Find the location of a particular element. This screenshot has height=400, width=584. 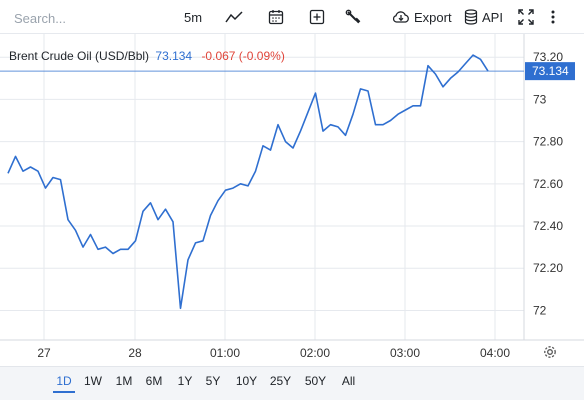

fullscreen-button is located at coordinates (526, 17).